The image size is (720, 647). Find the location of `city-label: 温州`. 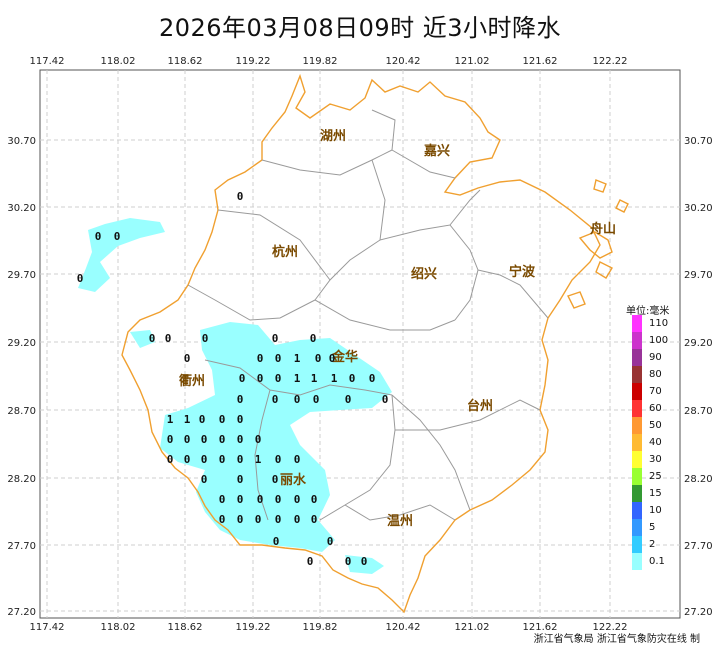

city-label: 温州 is located at coordinates (400, 521).